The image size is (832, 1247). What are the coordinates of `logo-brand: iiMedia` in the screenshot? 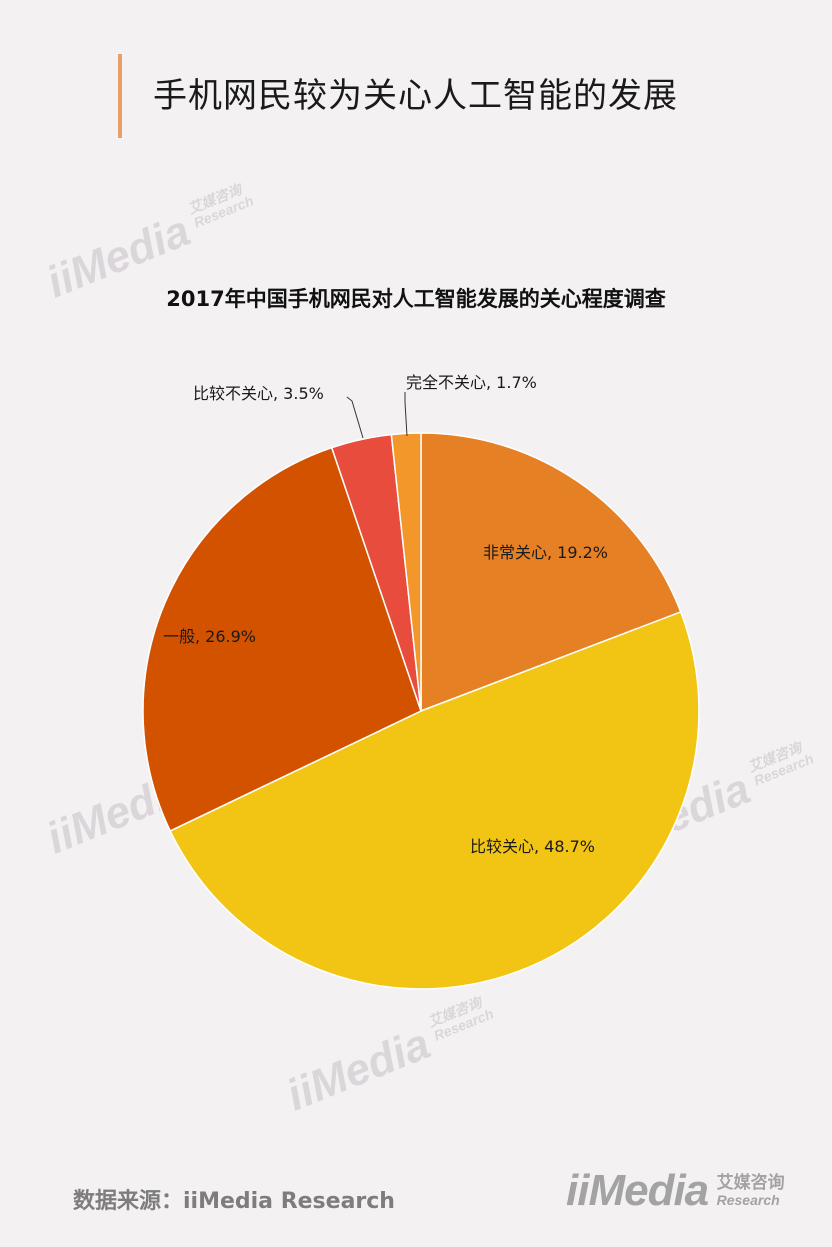 It's located at (637, 1190).